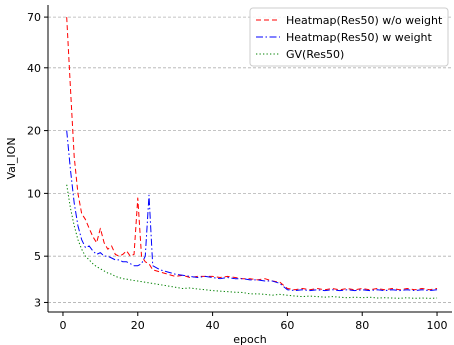 Image resolution: width=454 pixels, height=345 pixels. What do you see at coordinates (37, 256) in the screenshot?
I see `y-tick-label: 5` at bounding box center [37, 256].